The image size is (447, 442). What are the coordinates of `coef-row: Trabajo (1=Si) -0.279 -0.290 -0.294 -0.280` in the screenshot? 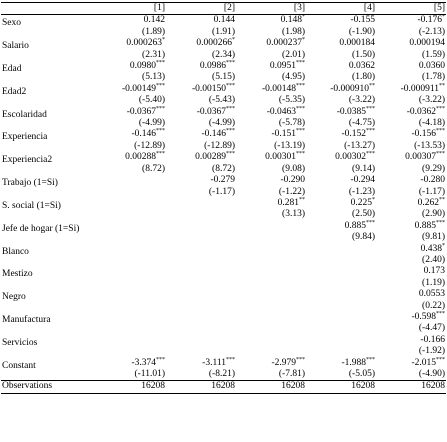 It's located at (223, 182).